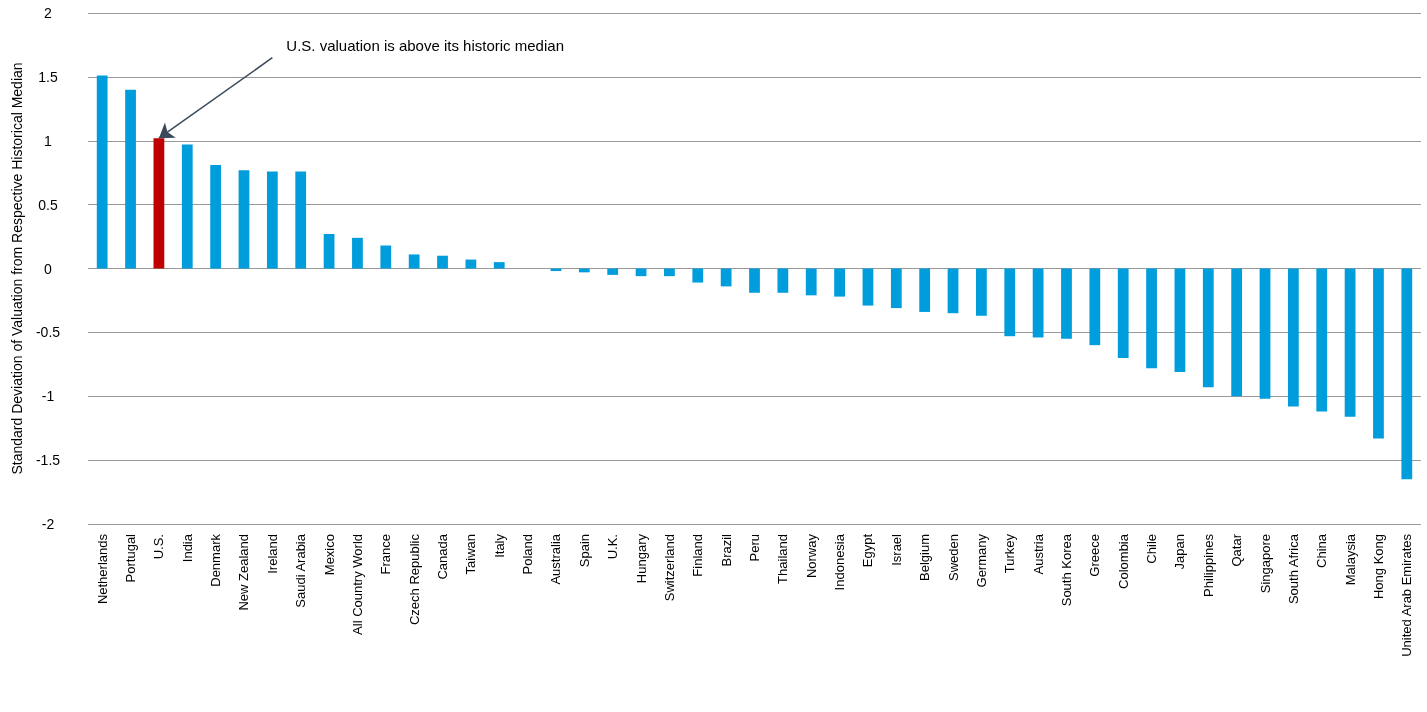 Image resolution: width=1427 pixels, height=712 pixels. Describe the element at coordinates (301, 570) in the screenshot. I see `x-tick-label: Saudi Arabia` at that location.